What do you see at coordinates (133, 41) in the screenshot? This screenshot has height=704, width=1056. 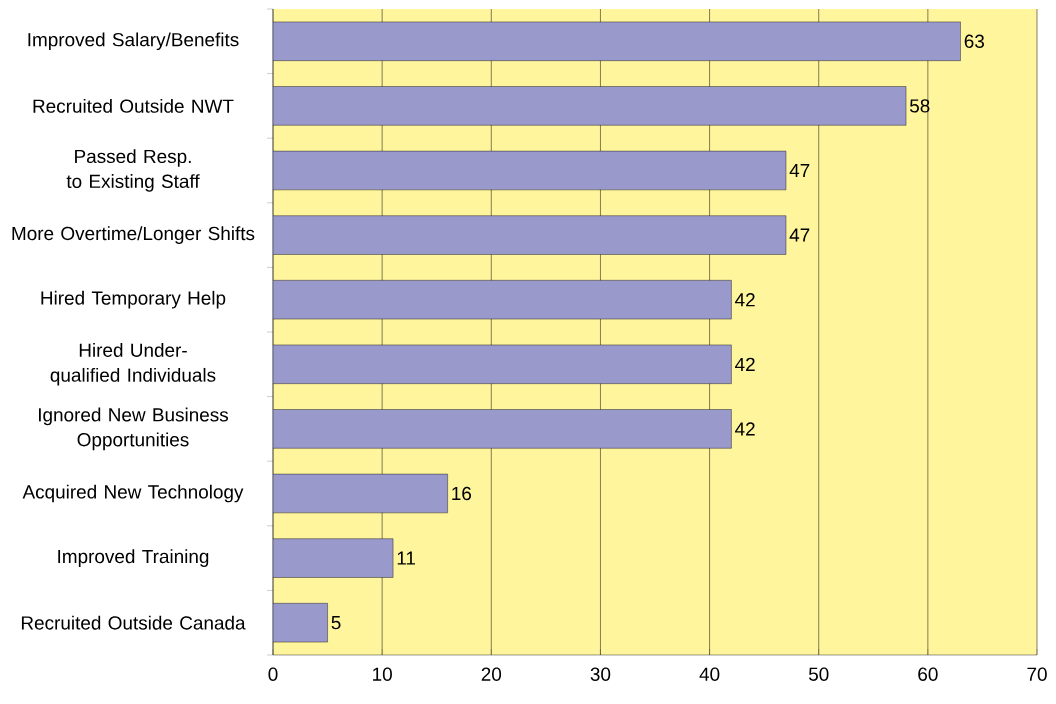 I see `y-tick-label: Improved Salary/Benefits` at bounding box center [133, 41].